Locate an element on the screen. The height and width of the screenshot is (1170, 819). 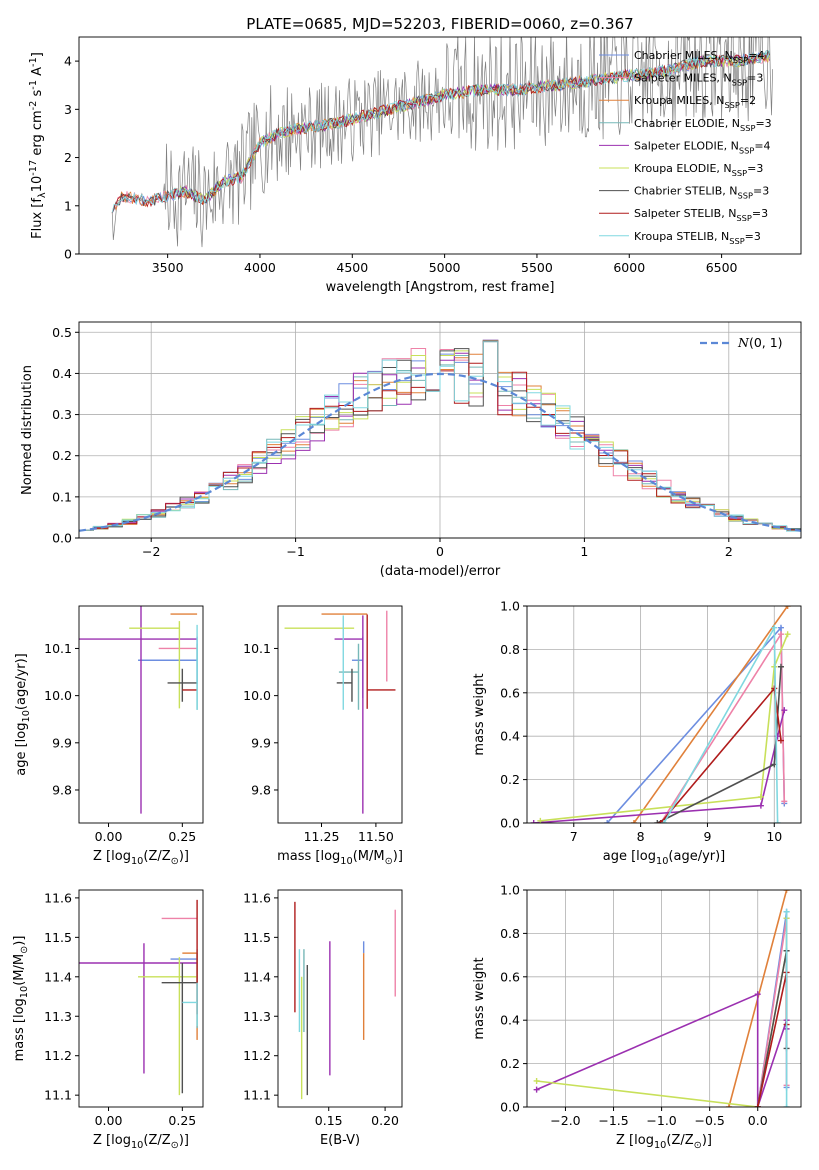
x-tick-label: 7 is located at coordinates (574, 836).